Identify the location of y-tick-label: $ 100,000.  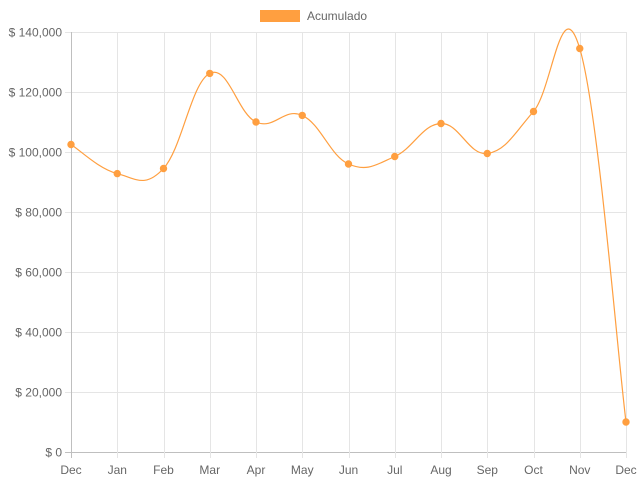
(36, 153).